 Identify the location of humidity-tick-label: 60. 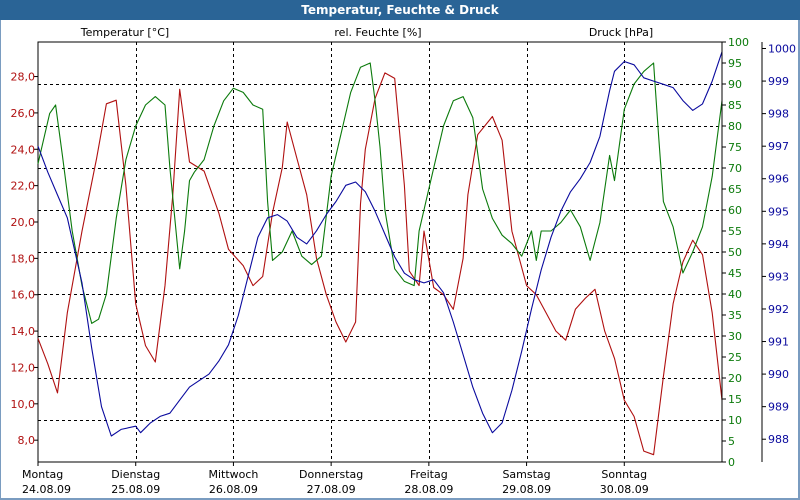
(735, 210).